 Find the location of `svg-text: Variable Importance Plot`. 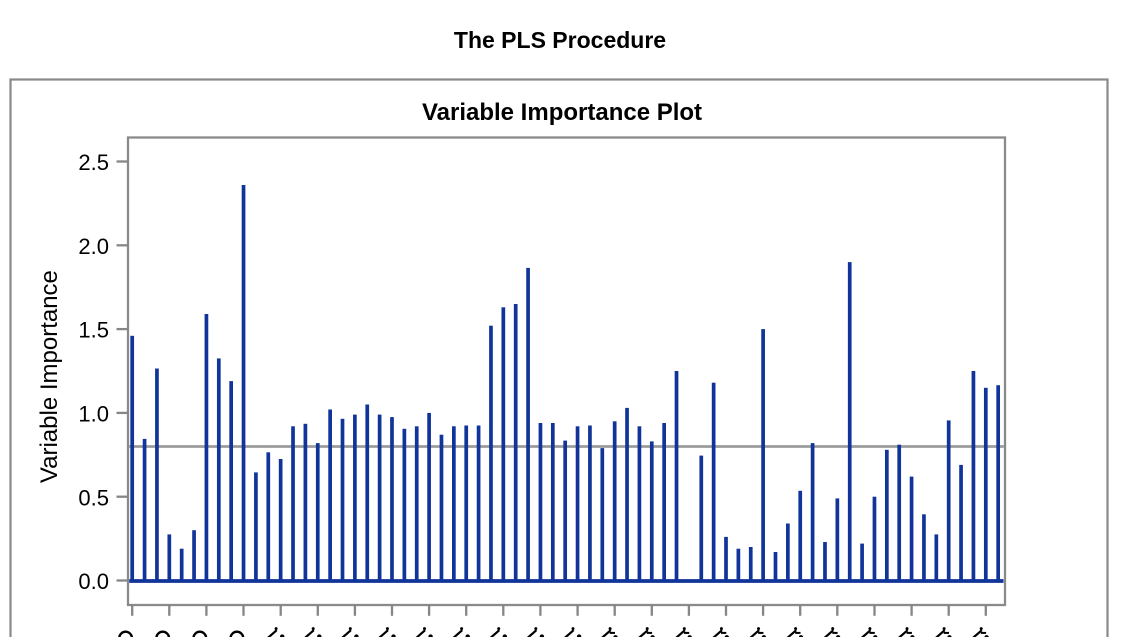

svg-text: Variable Importance Plot is located at coordinates (562, 112).